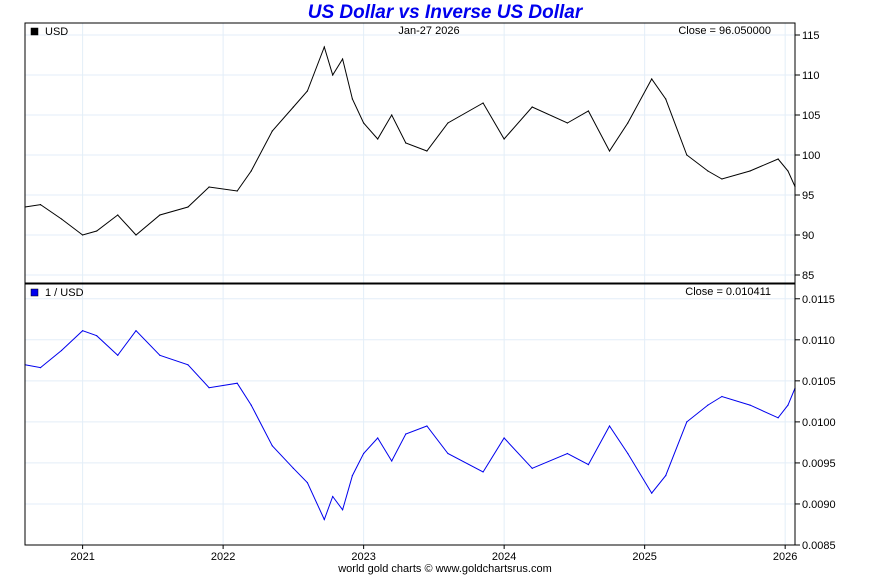  I want to click on y-tick-label: 0.0090, so click(819, 505).